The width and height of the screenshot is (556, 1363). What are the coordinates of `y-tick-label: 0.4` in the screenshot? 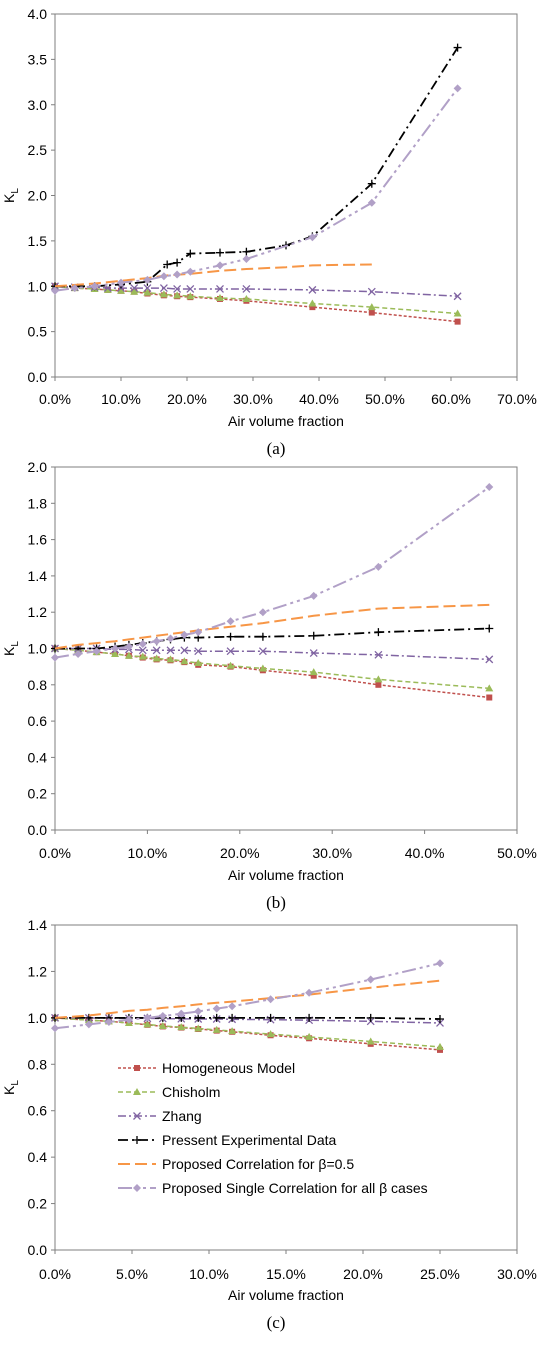 It's located at (38, 757).